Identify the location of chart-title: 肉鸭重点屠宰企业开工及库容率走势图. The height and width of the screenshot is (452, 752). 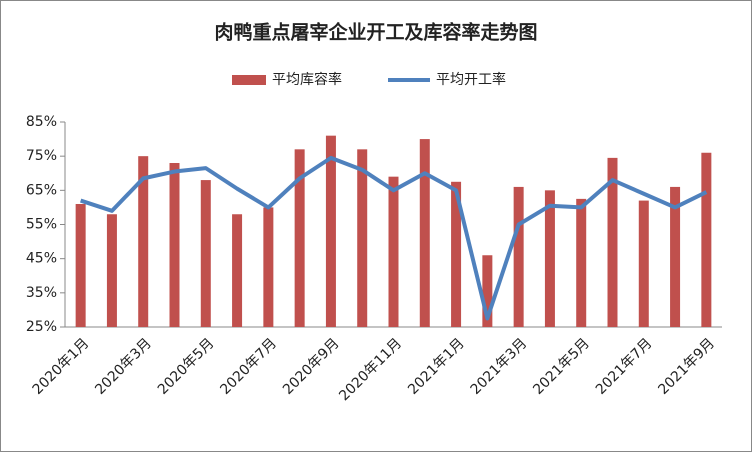
(375, 32).